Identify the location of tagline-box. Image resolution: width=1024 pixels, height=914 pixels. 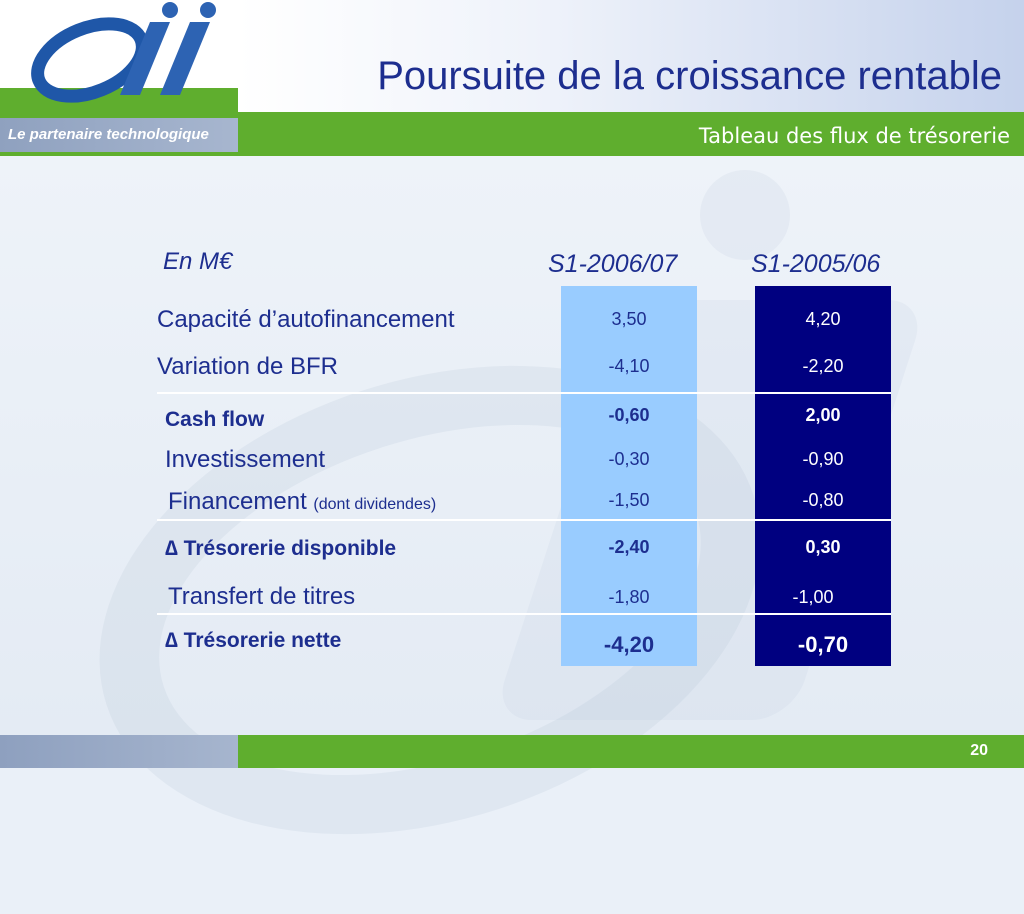
(119, 135).